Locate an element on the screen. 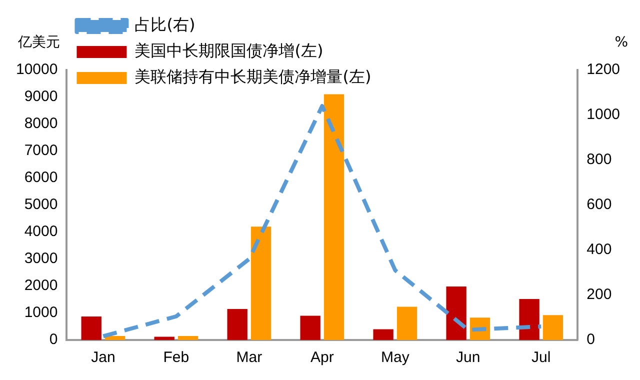  legend-label: 美联储持有中长期美债净增量(左) is located at coordinates (253, 76).